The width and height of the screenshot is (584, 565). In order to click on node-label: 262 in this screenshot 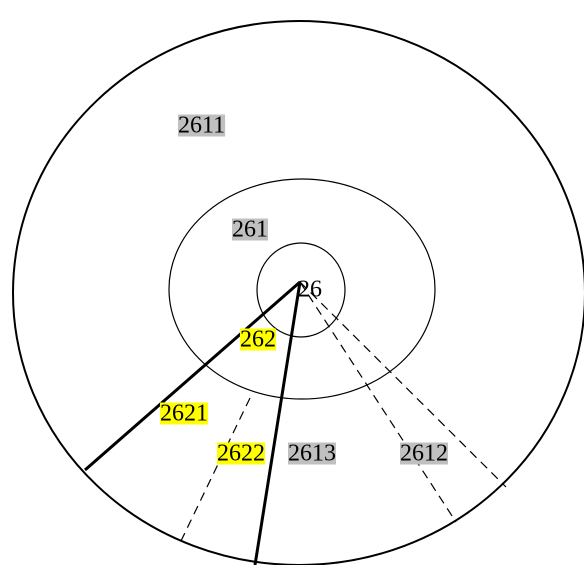, I will do `click(258, 340)`.